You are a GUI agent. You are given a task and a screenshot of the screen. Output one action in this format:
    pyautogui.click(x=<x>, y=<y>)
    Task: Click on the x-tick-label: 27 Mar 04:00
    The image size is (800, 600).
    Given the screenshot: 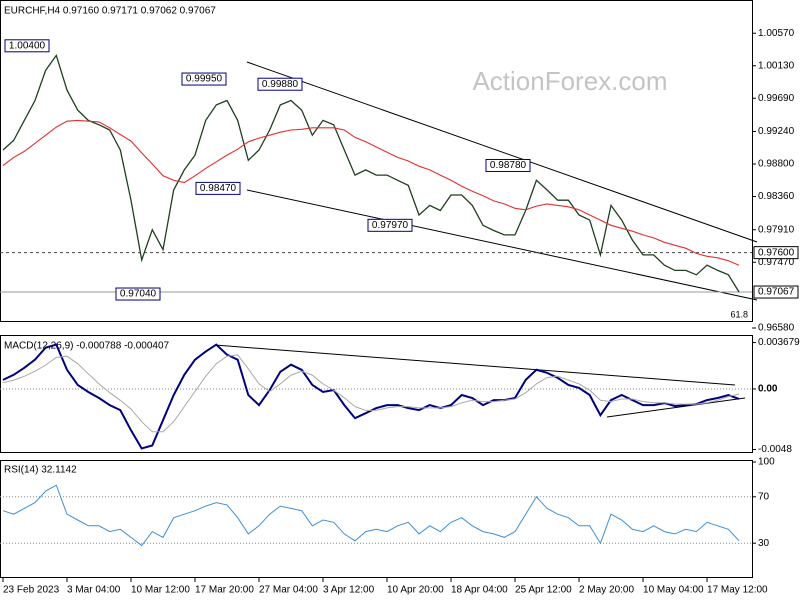 What is the action you would take?
    pyautogui.click(x=288, y=590)
    